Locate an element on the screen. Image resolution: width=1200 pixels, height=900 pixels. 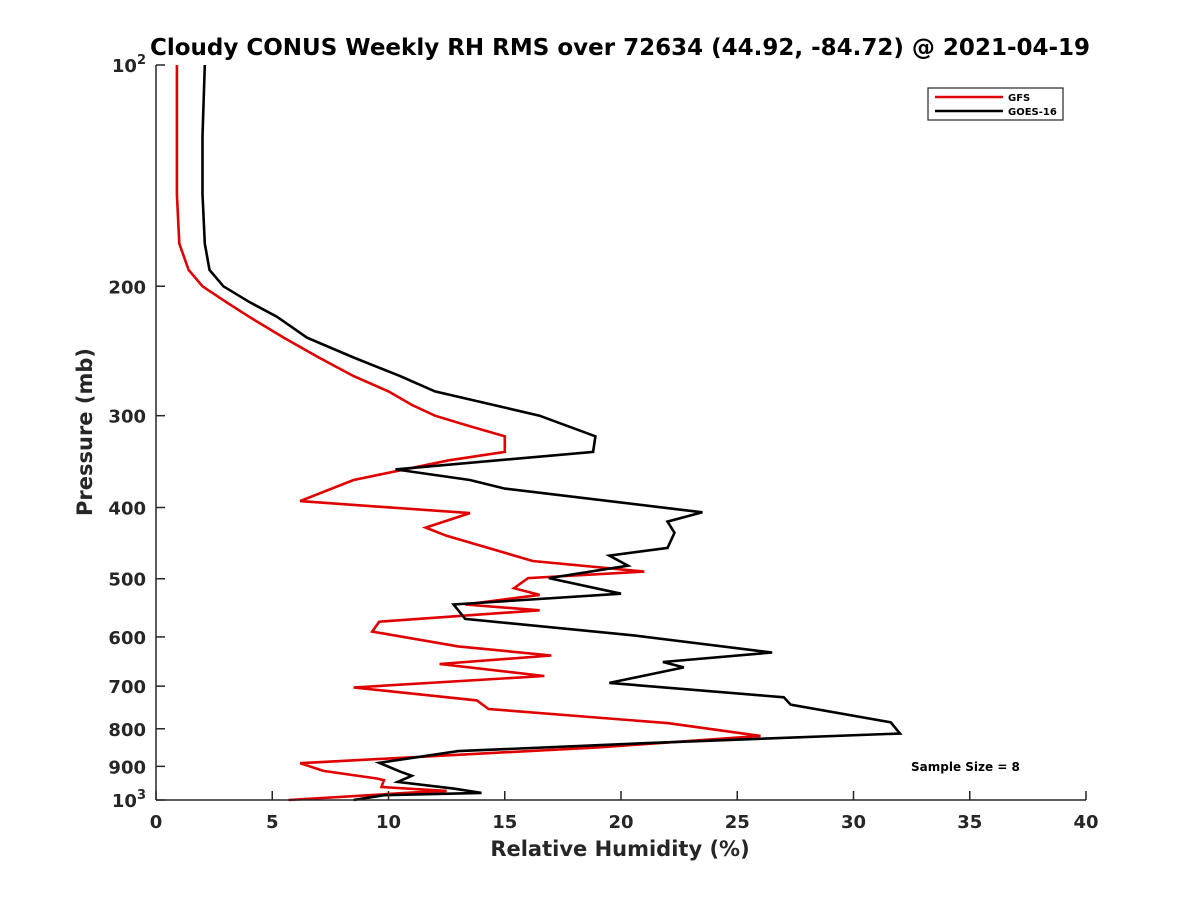
sample-size-annotation: Sample Size = 8 is located at coordinates (965, 767).